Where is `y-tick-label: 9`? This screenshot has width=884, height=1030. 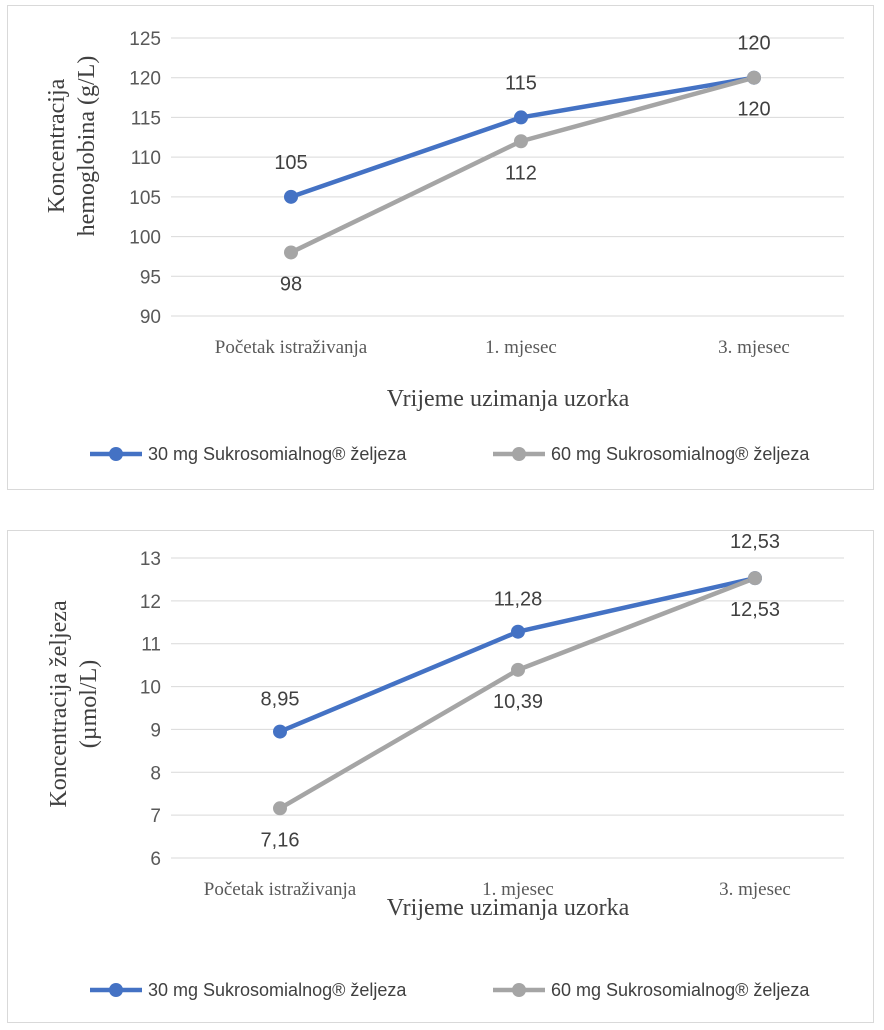 y-tick-label: 9 is located at coordinates (155, 730).